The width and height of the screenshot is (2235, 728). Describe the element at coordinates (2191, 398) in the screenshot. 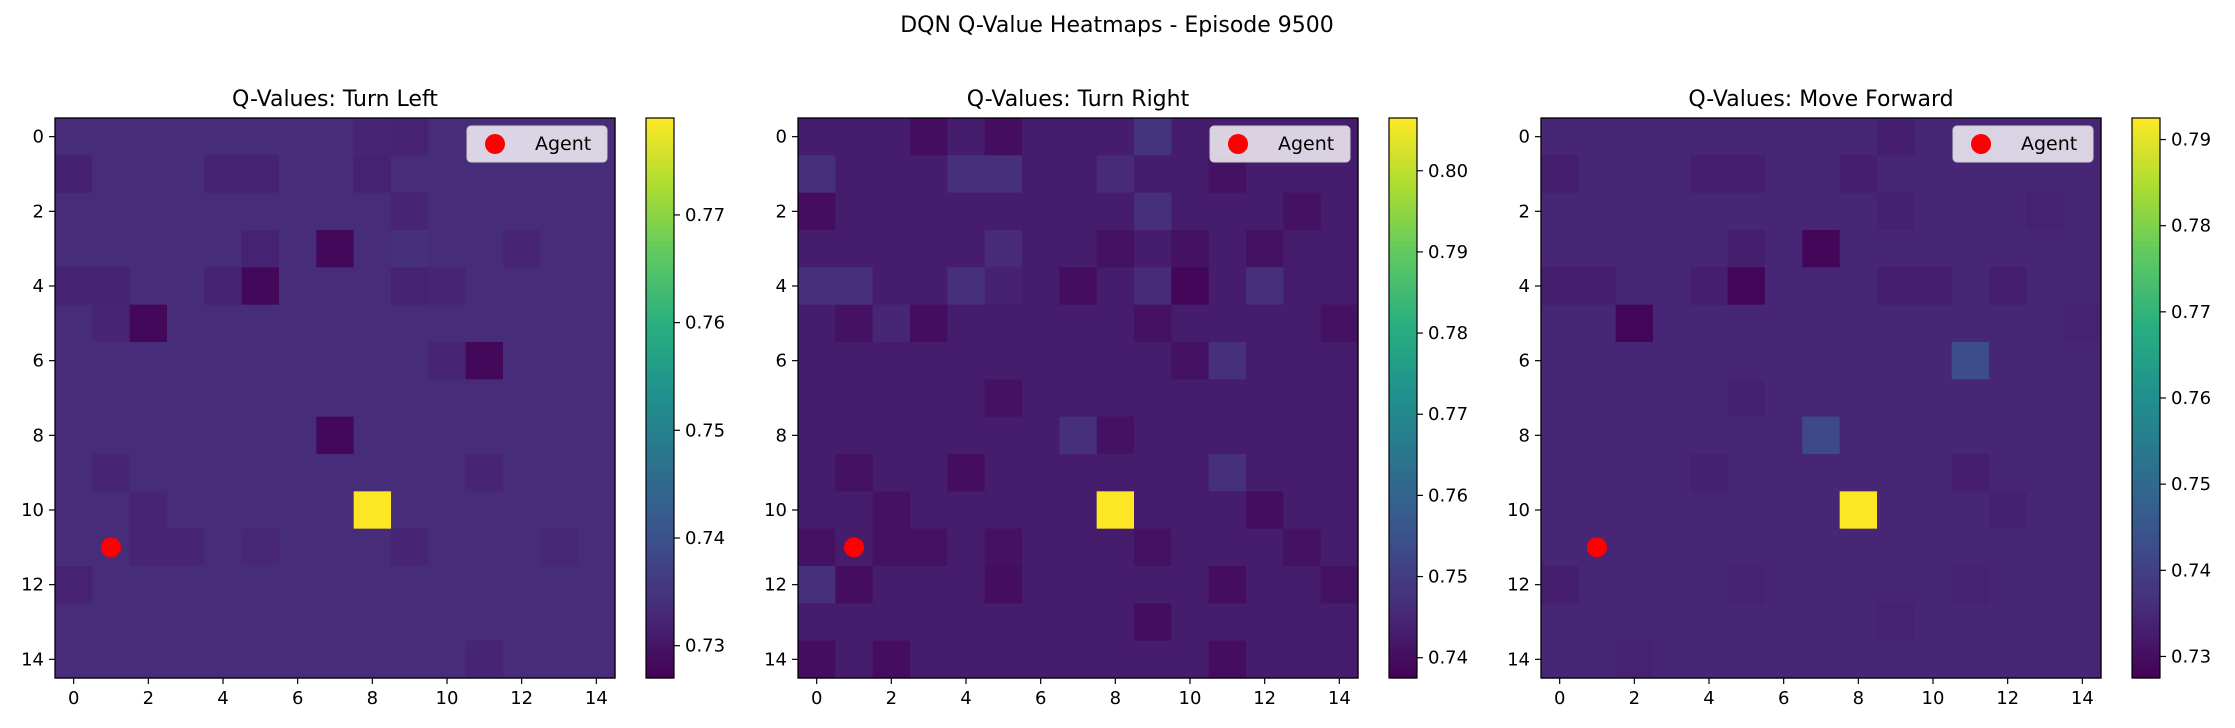

I see `colorbar-tick-label: 0.76` at that location.